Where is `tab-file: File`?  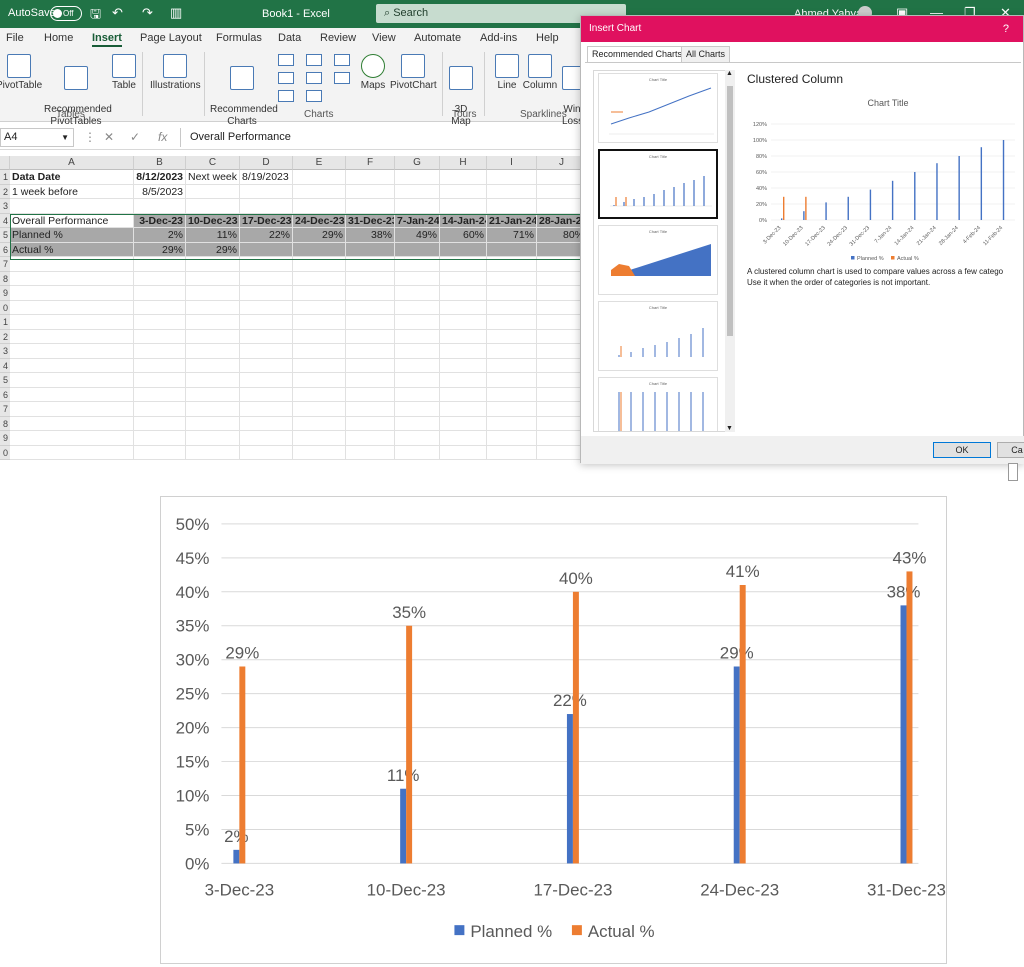 tab-file: File is located at coordinates (15, 38).